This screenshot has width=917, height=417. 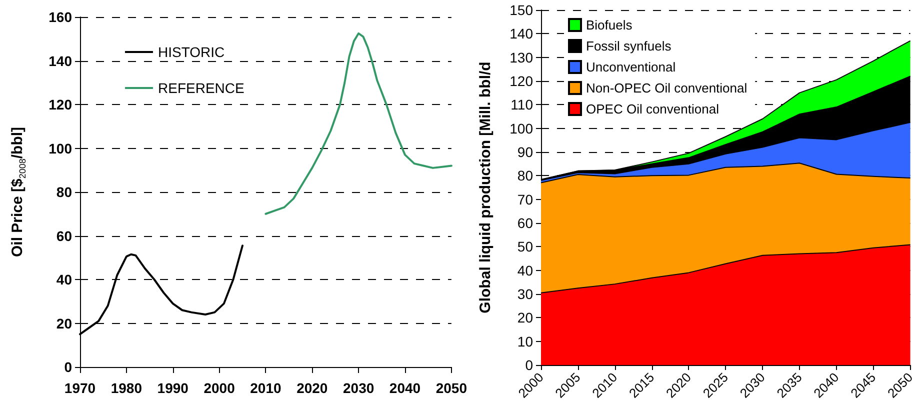 What do you see at coordinates (126, 388) in the screenshot?
I see `x-tick-label: 1980` at bounding box center [126, 388].